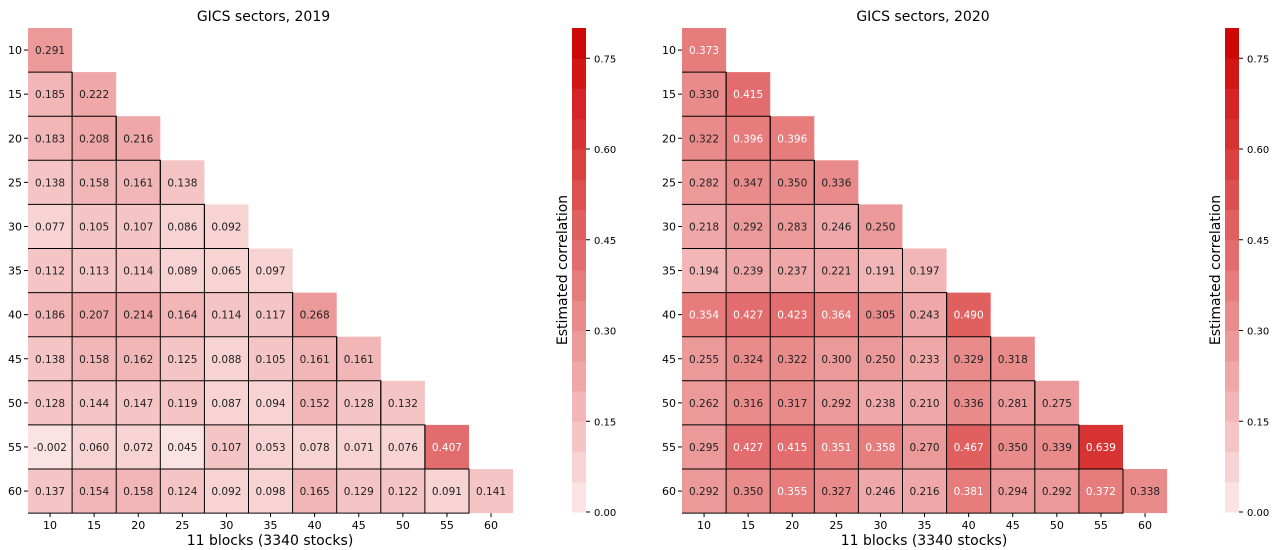 The image size is (1283, 550). I want to click on cell-value-label: 0.233, so click(925, 360).